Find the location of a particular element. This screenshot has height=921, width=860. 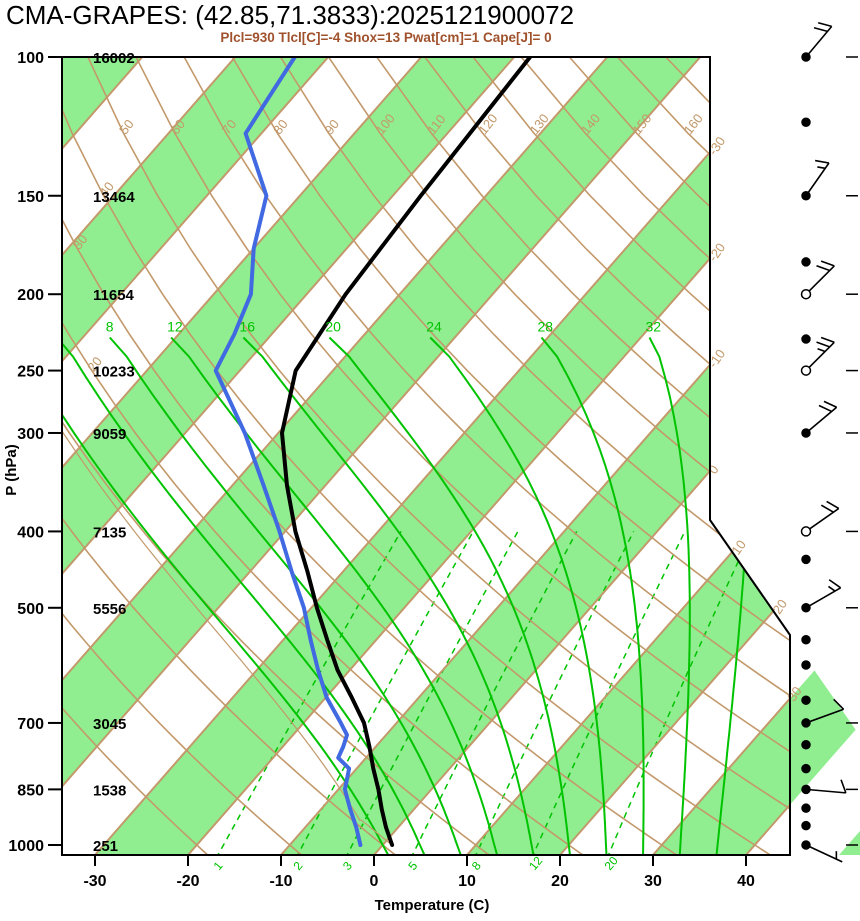

pressure-tick-label: 200 is located at coordinates (30, 295).